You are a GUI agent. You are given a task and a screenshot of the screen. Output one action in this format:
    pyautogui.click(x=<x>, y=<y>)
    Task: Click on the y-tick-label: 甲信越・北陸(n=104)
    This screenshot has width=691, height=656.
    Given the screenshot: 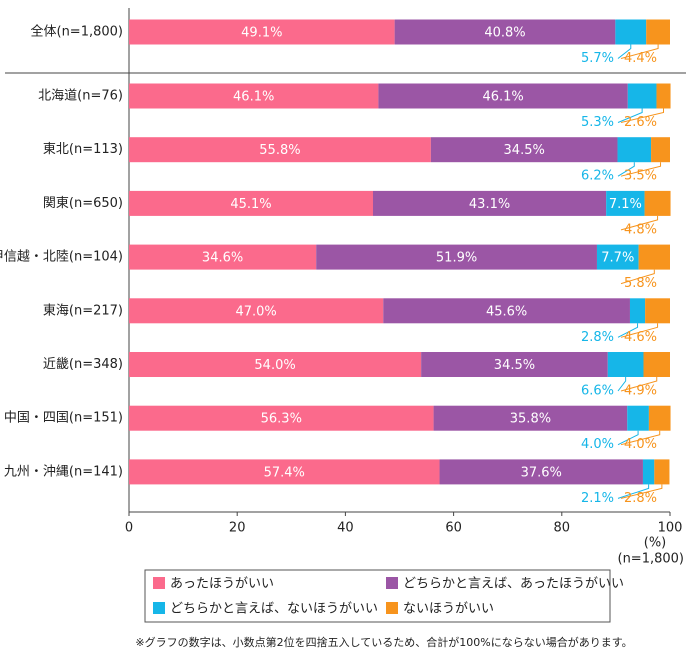 What is the action you would take?
    pyautogui.click(x=61, y=257)
    